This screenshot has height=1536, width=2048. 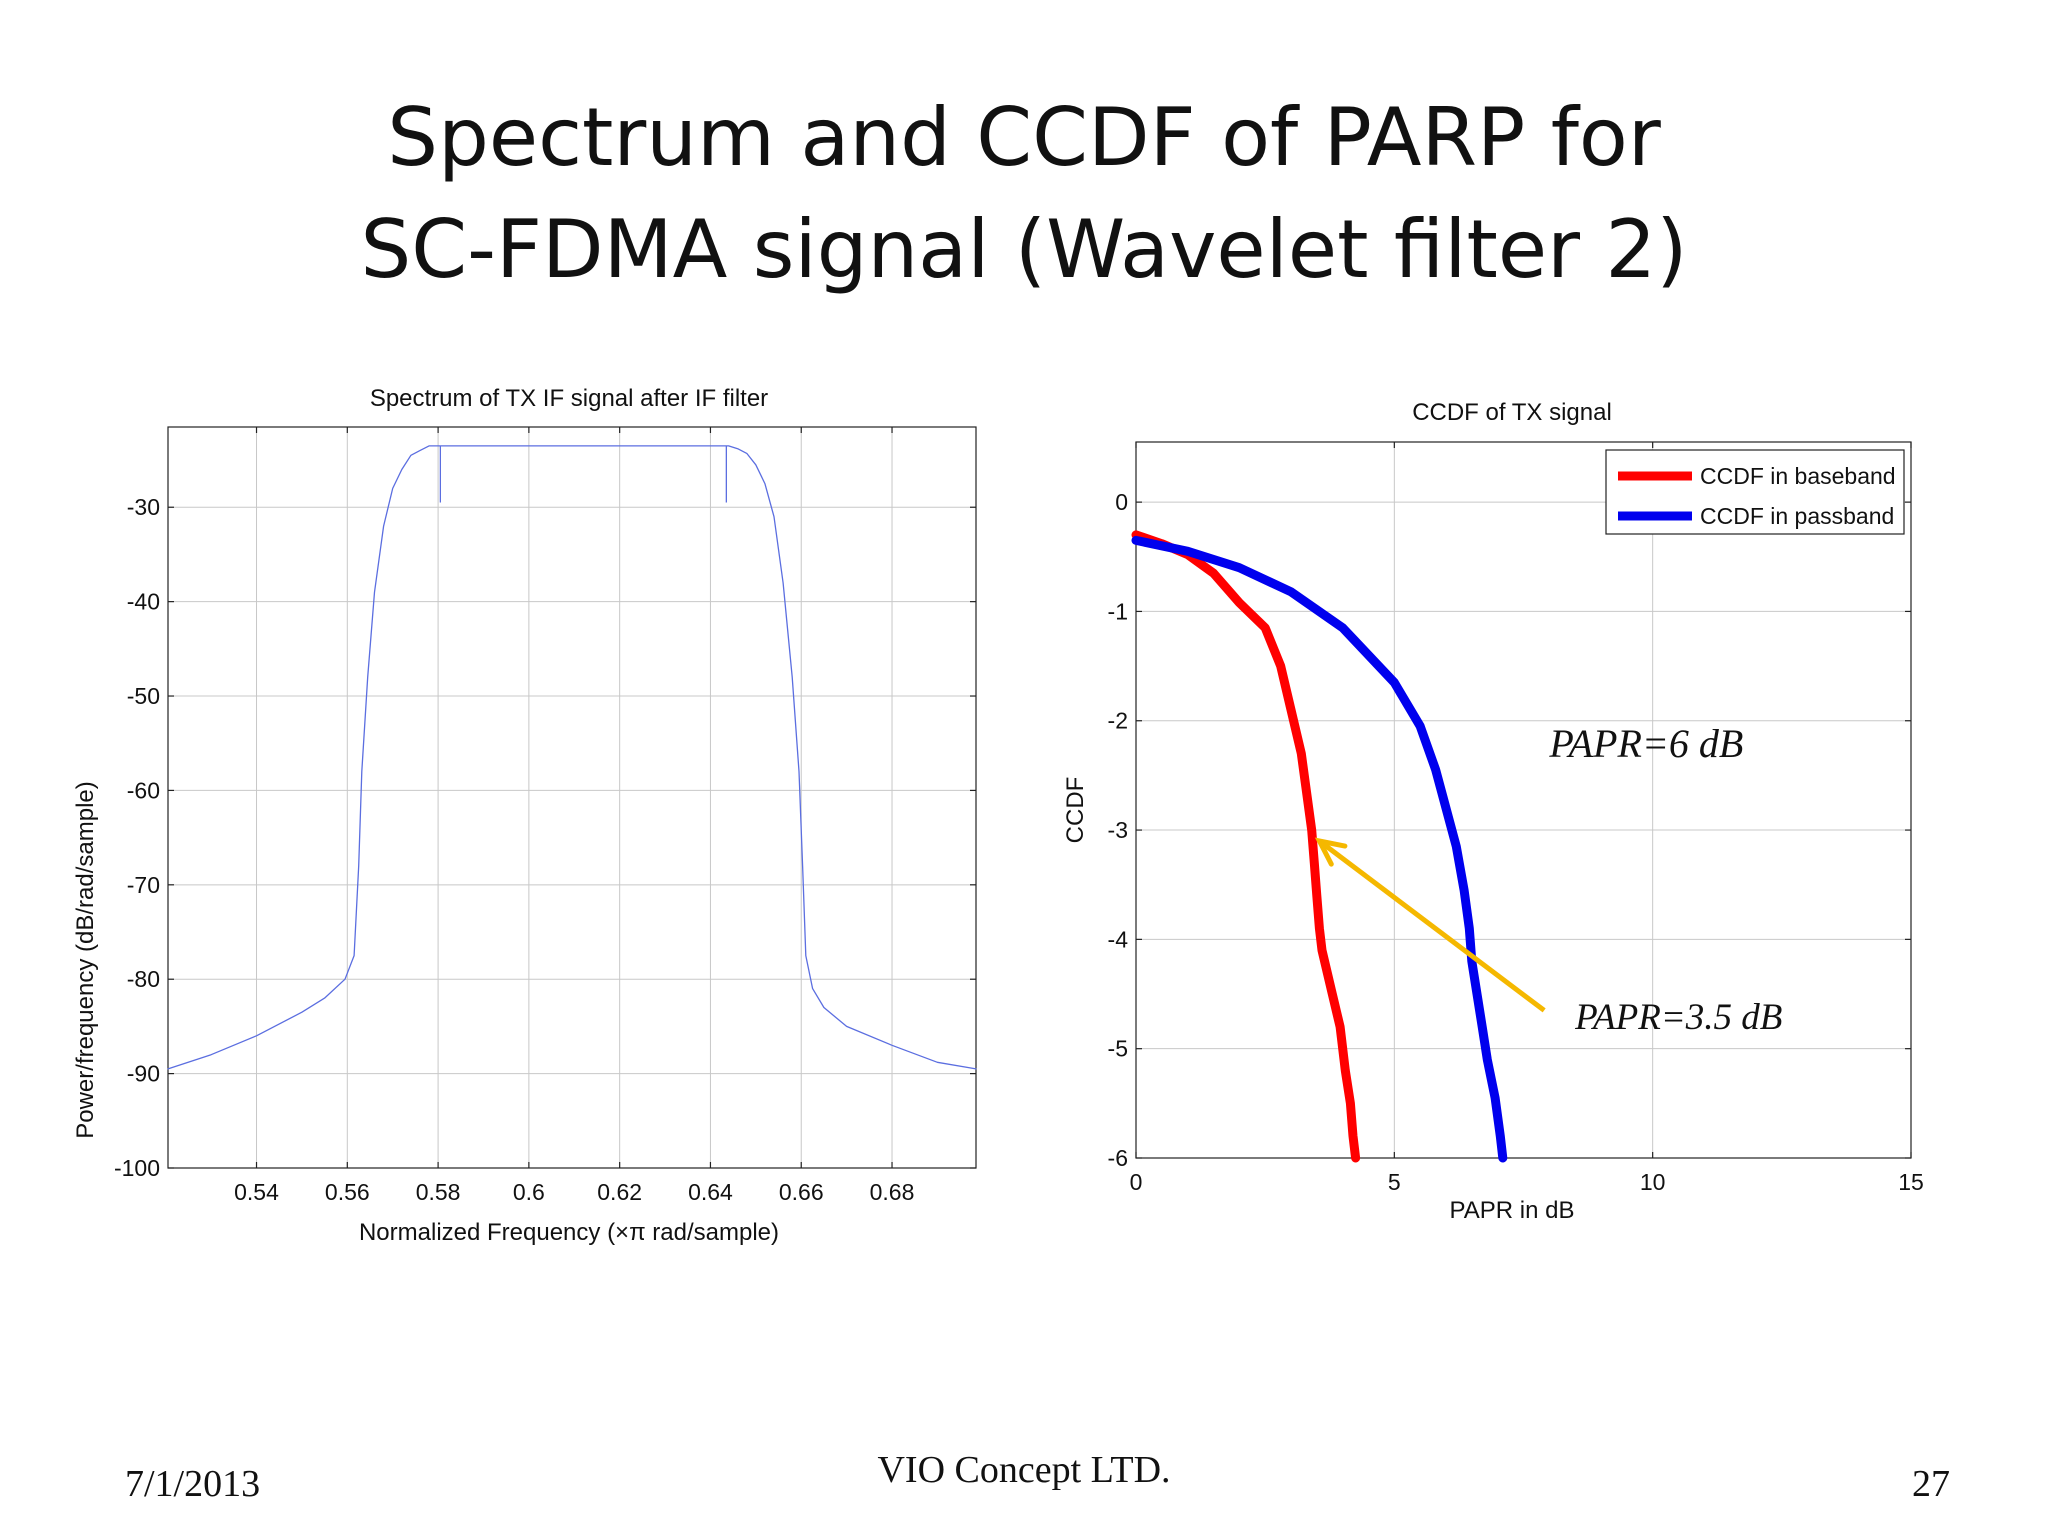 I want to click on y-tick-label: -30, so click(x=143, y=507).